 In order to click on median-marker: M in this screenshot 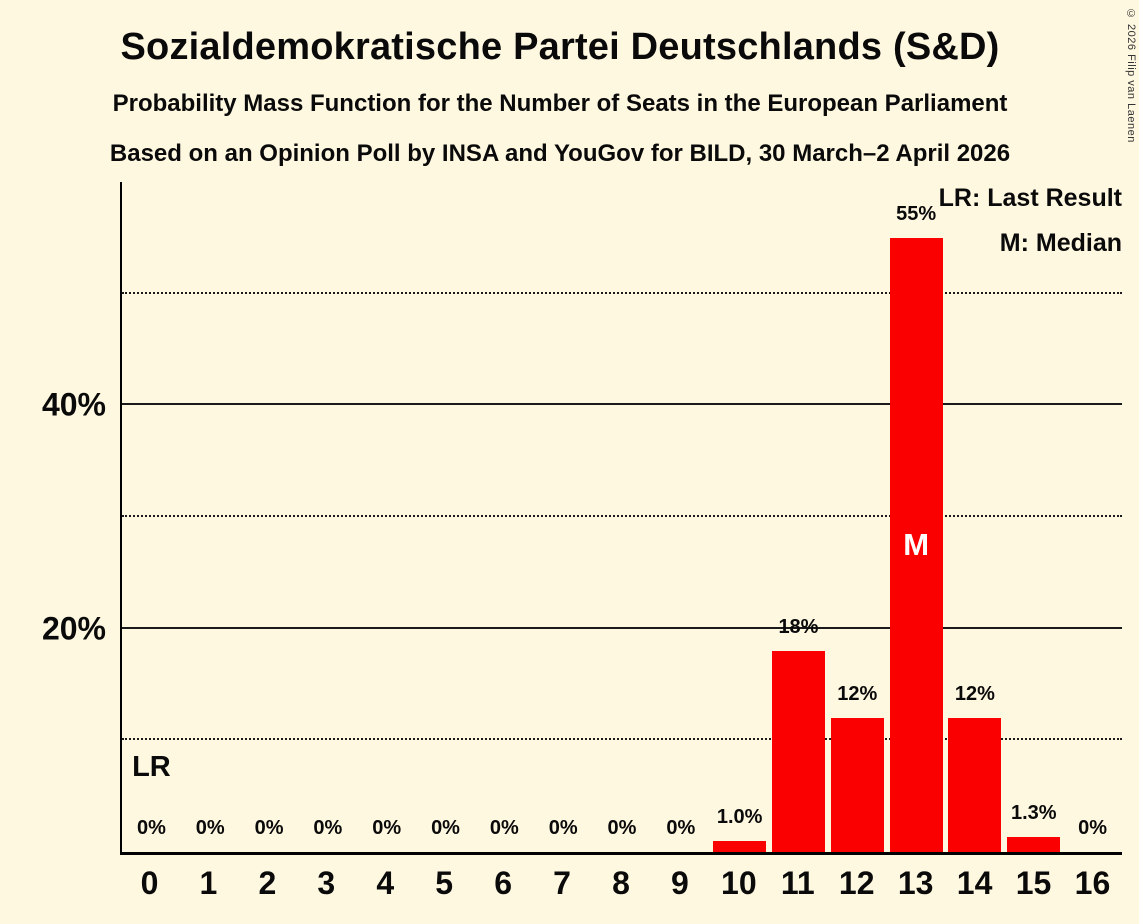, I will do `click(916, 544)`.